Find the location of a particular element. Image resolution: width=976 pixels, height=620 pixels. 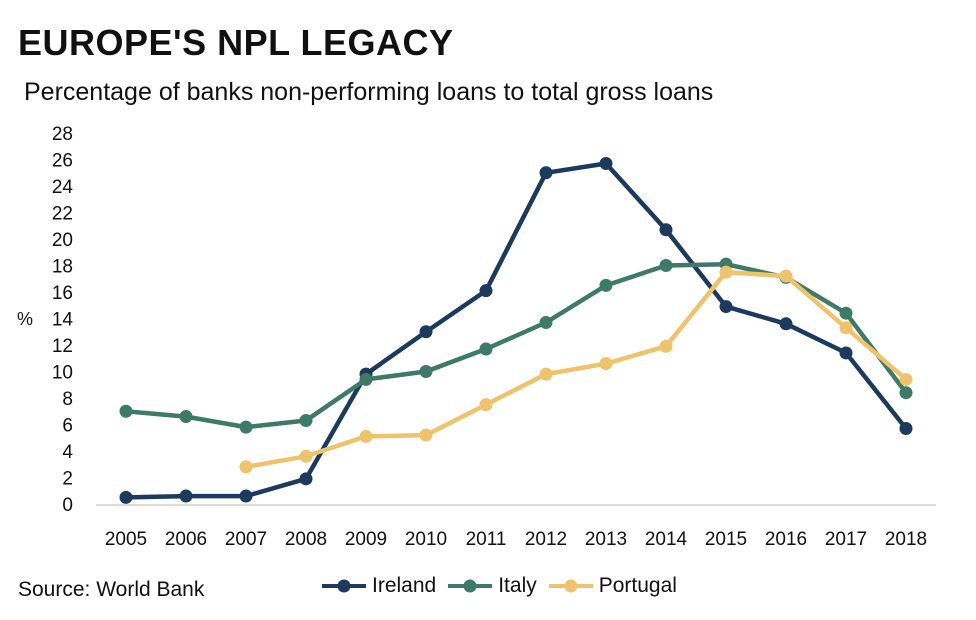

x-tick-label: 2010 is located at coordinates (426, 539).